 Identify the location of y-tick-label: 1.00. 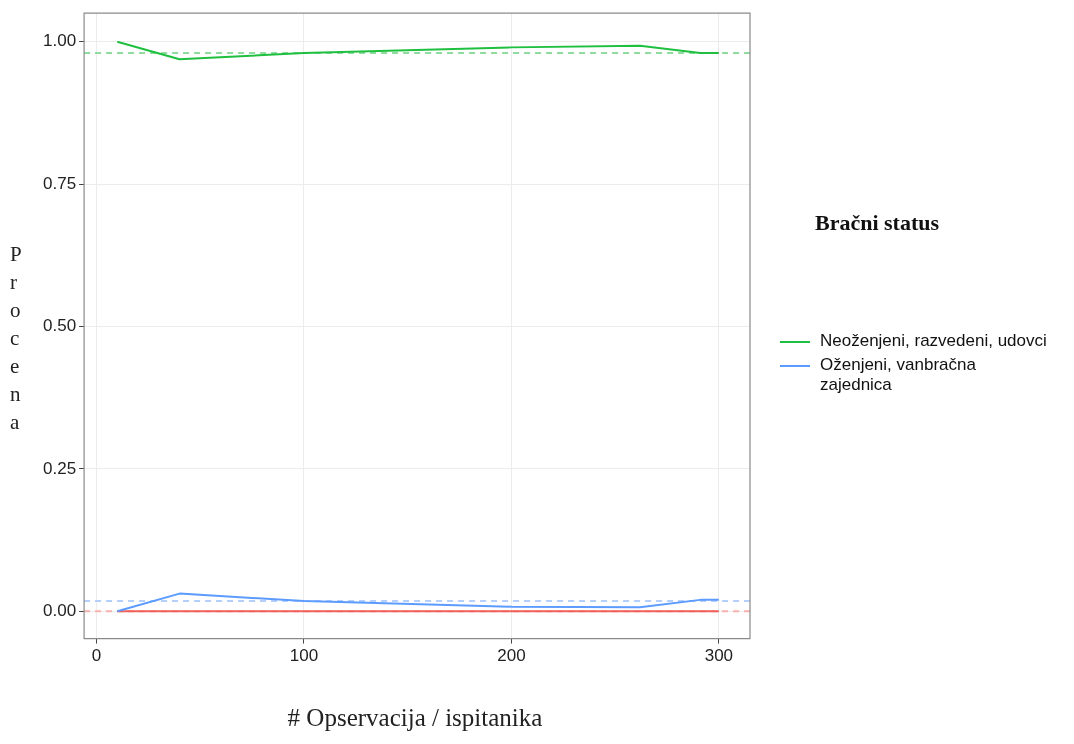
(59, 41).